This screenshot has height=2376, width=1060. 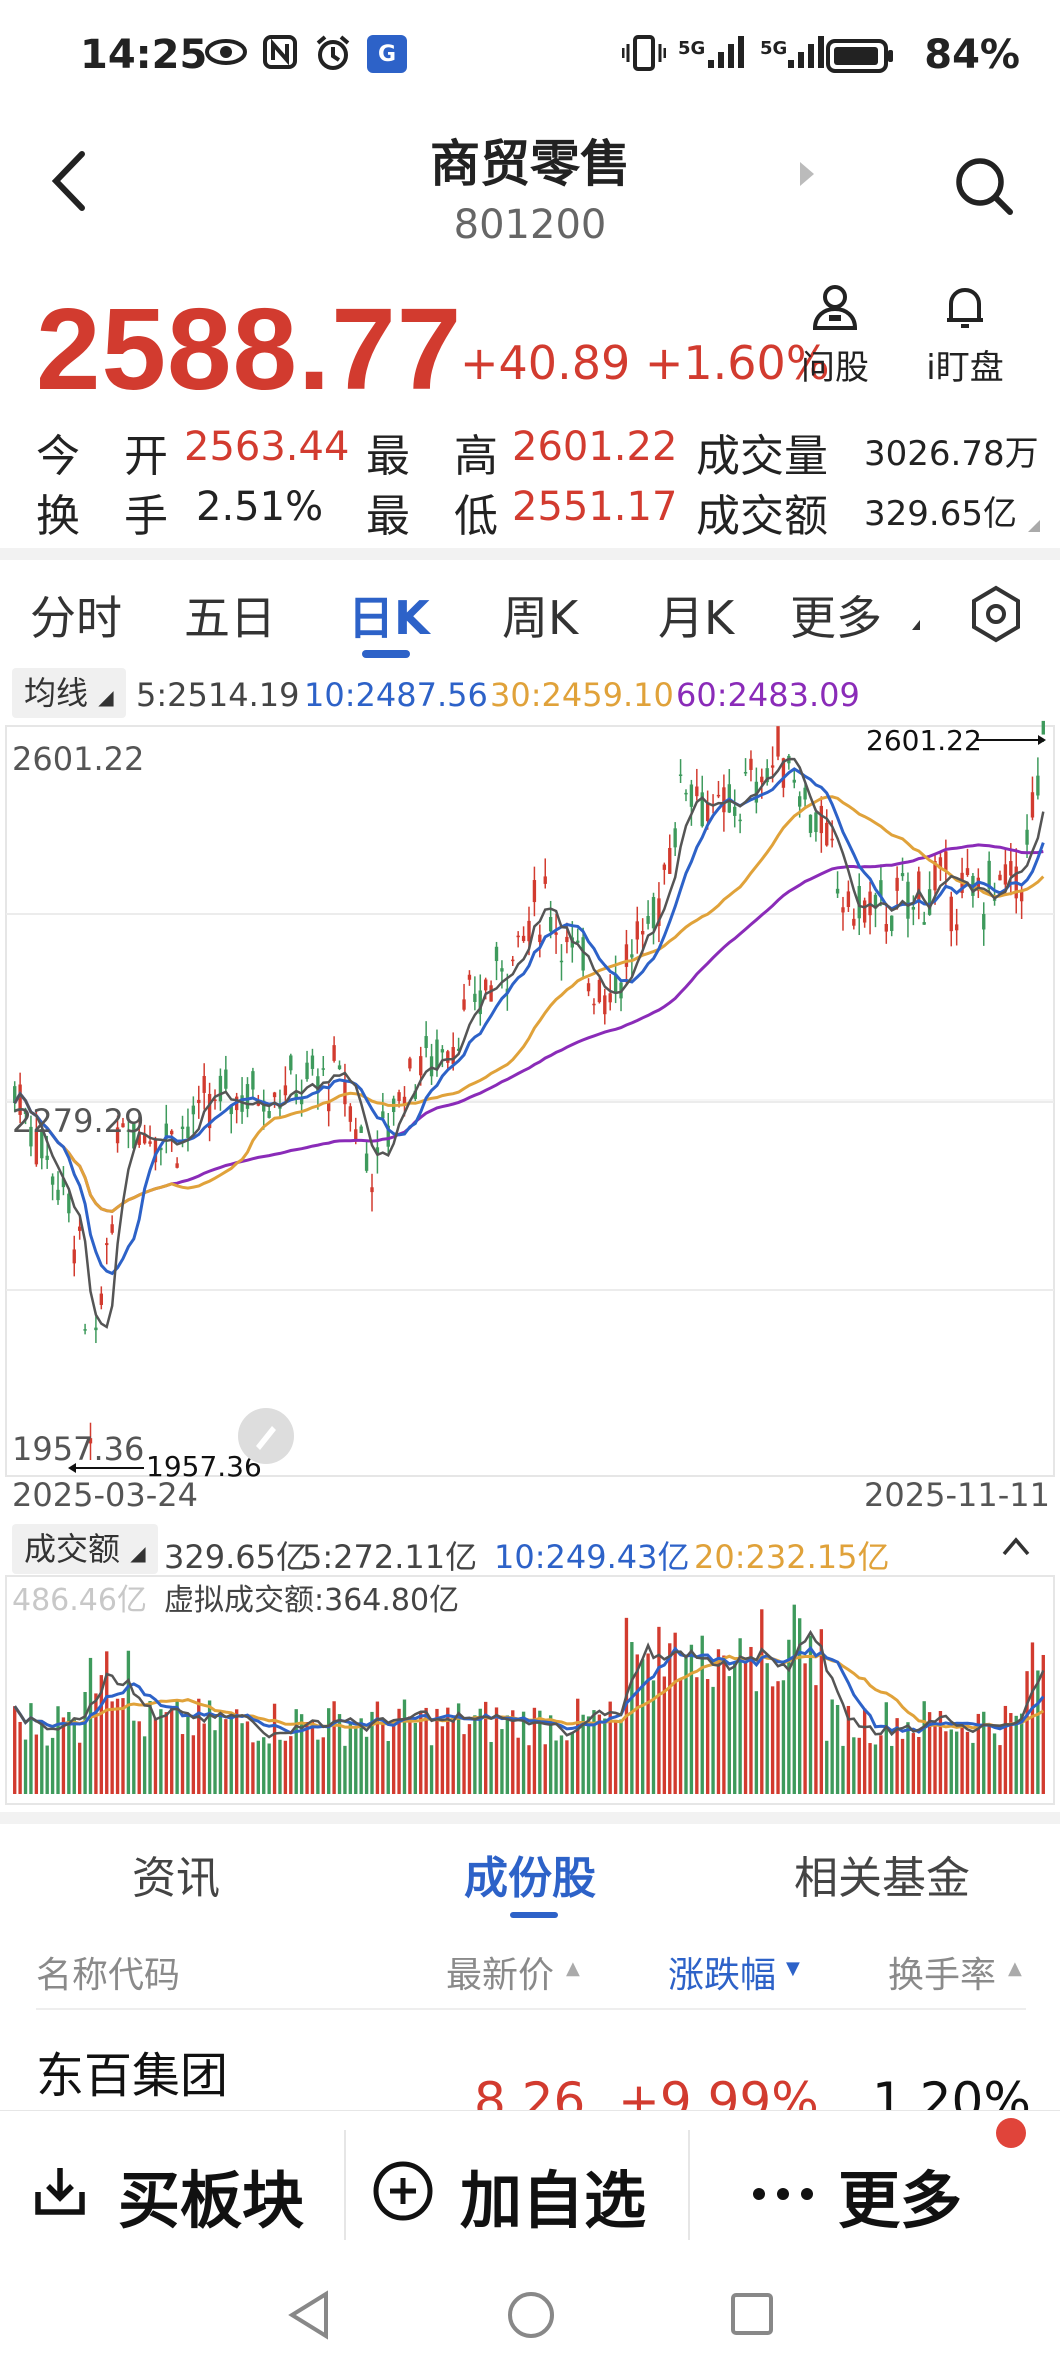 What do you see at coordinates (530, 1878) in the screenshot?
I see `tab-constituents: 成份股` at bounding box center [530, 1878].